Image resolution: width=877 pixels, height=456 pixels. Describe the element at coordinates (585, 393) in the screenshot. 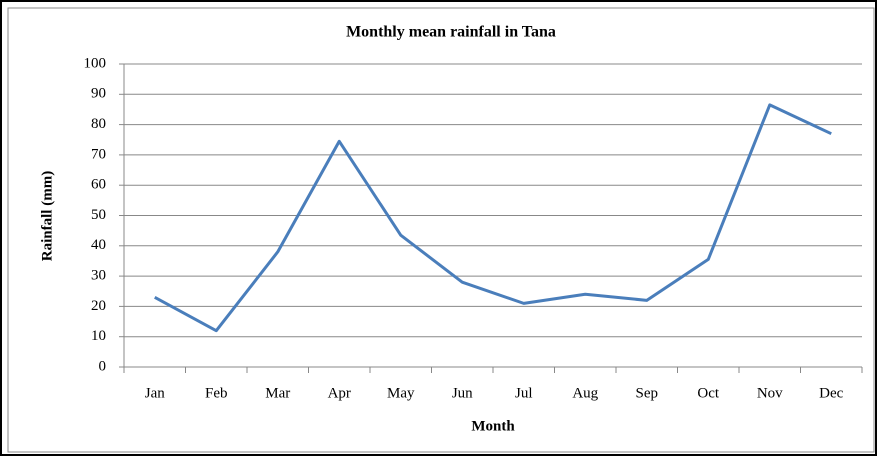

I see `x-tick-label: Aug` at that location.